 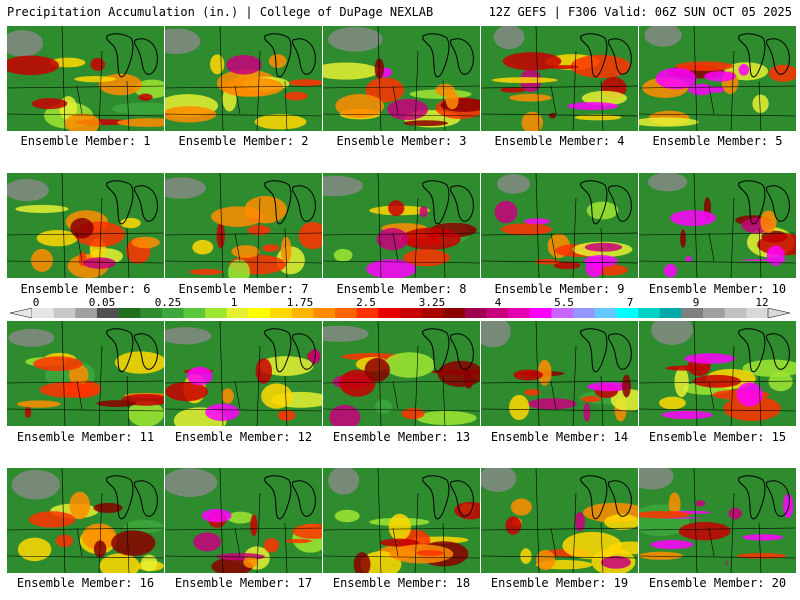 I want to click on colorbar-tick-label: 3.25, so click(x=432, y=302).